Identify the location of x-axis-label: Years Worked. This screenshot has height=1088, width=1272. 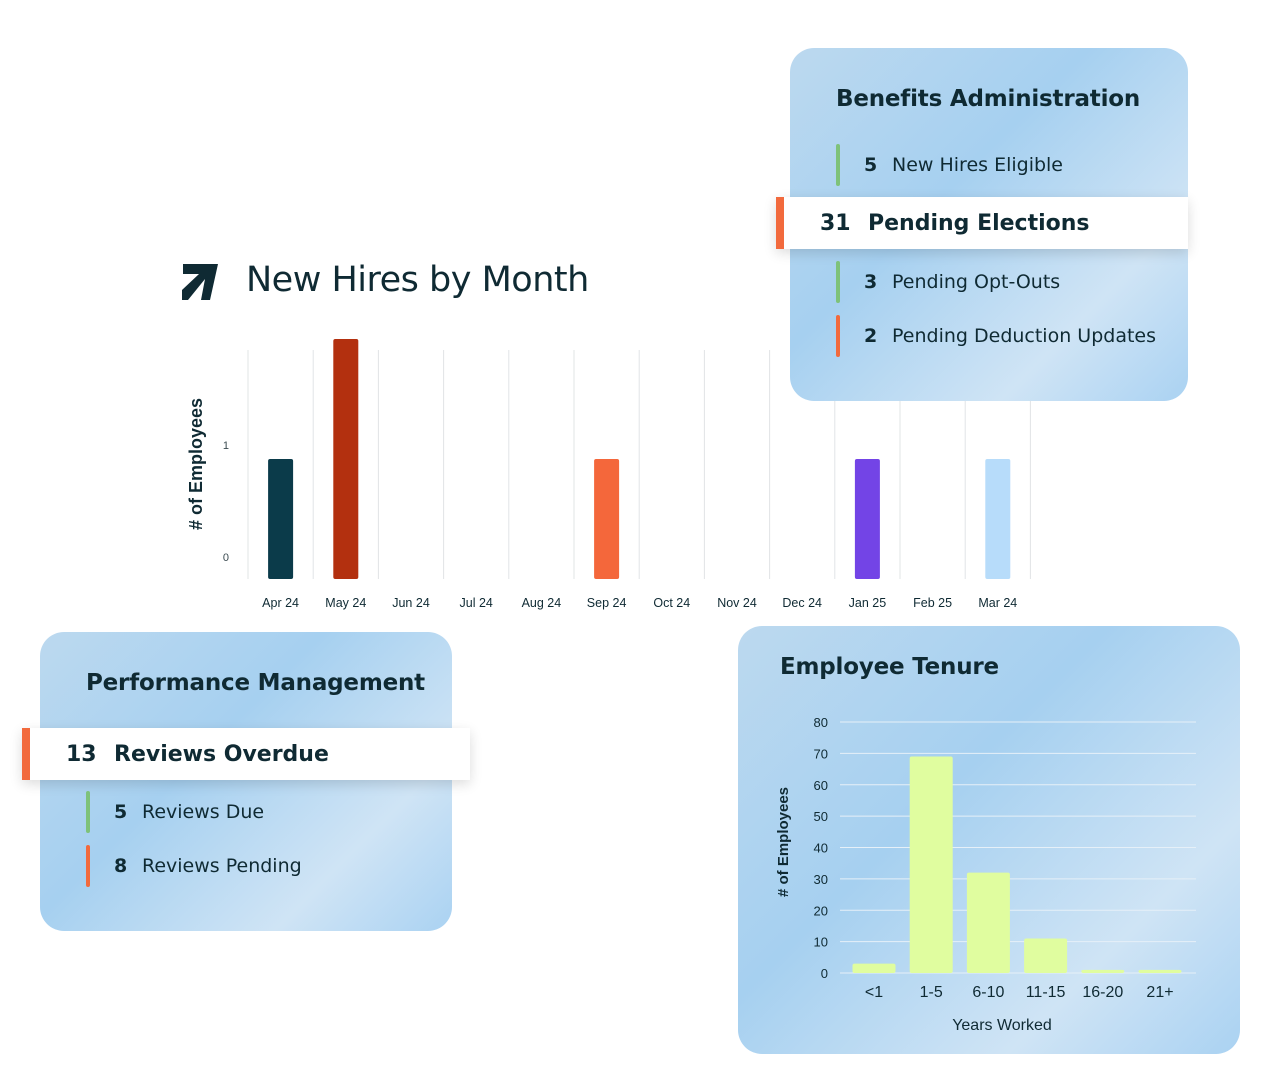
(1002, 1025).